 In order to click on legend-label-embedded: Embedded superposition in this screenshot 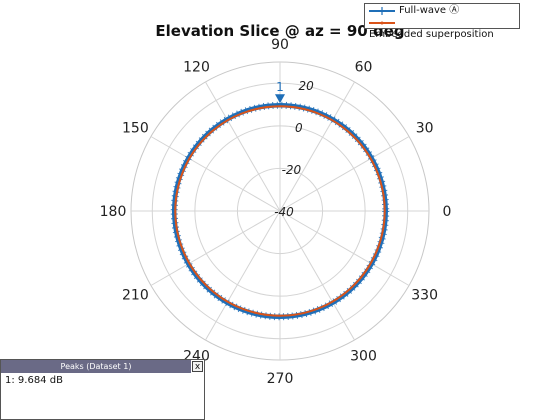, I will do `click(431, 34)`.